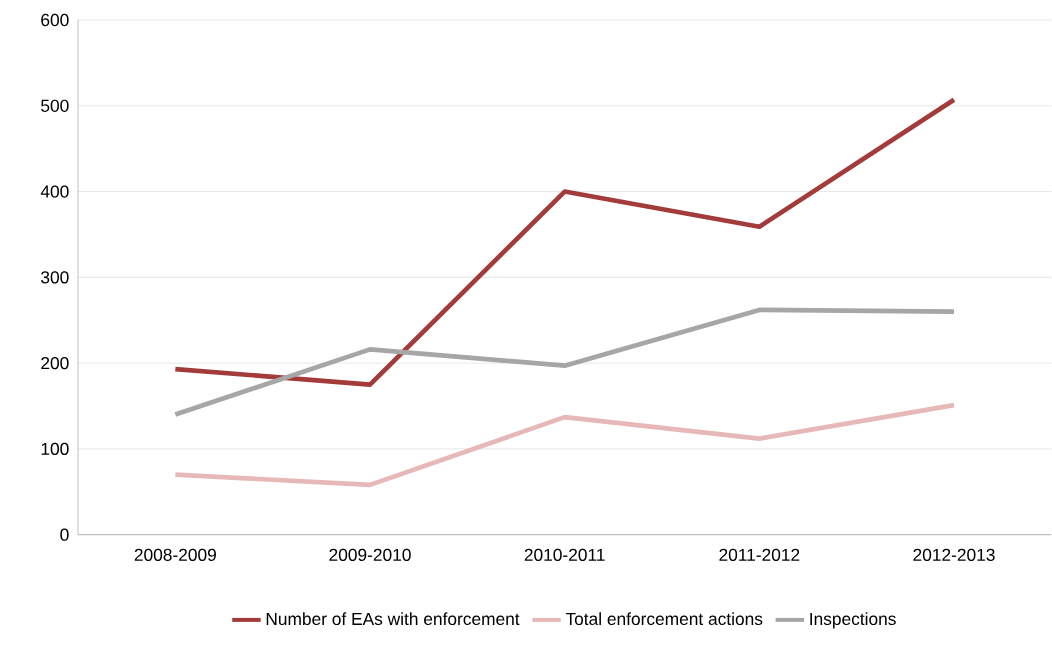 Image resolution: width=1052 pixels, height=654 pixels. Describe the element at coordinates (64, 534) in the screenshot. I see `y-tick-label: 0` at that location.